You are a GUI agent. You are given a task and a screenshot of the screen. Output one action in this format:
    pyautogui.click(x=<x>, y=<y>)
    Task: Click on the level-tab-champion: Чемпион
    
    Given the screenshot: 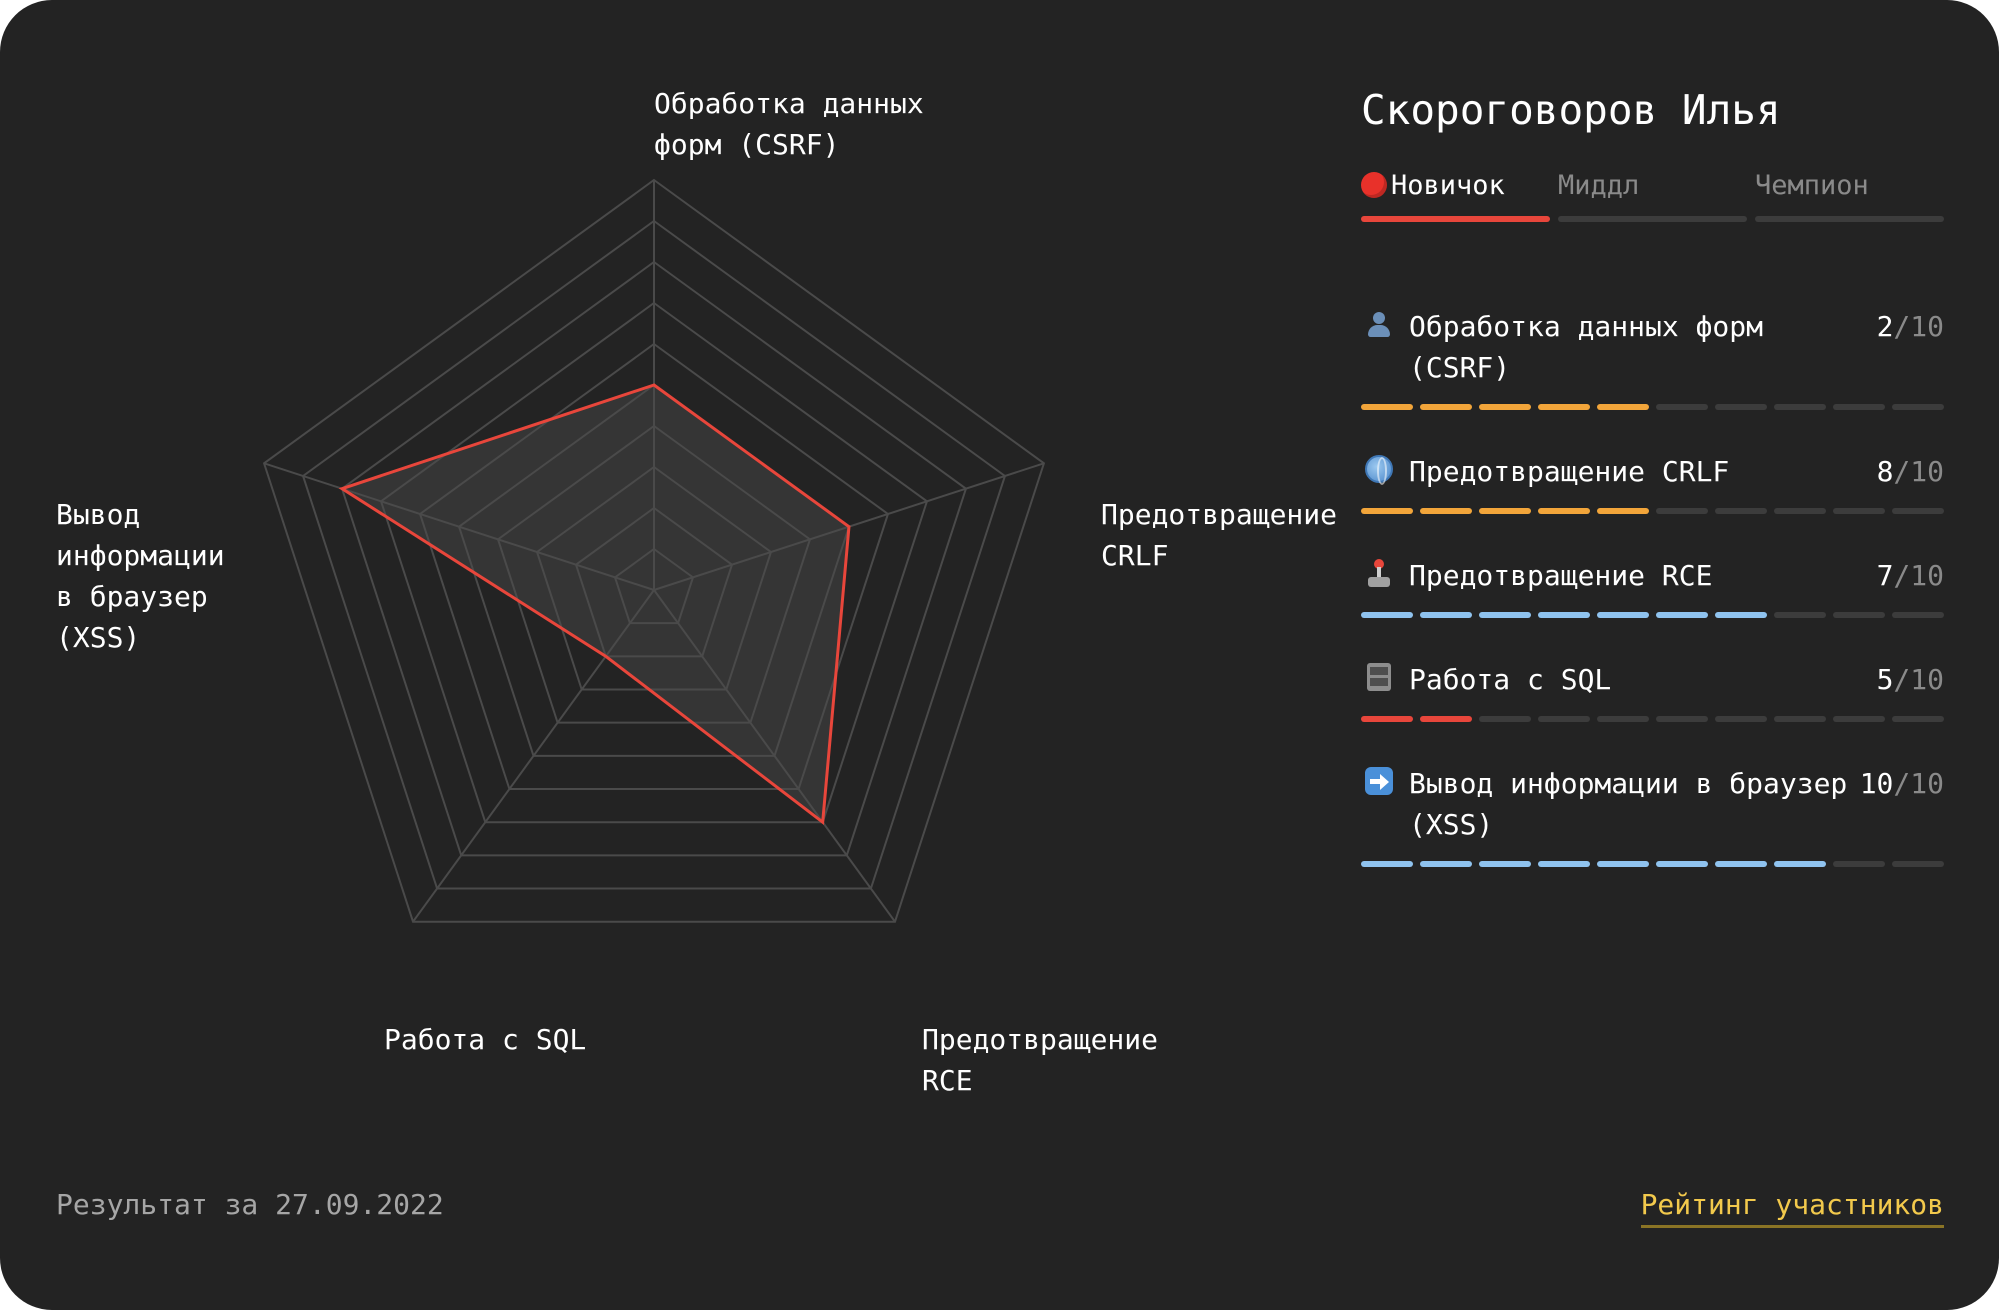 What is the action you would take?
    pyautogui.click(x=1849, y=196)
    